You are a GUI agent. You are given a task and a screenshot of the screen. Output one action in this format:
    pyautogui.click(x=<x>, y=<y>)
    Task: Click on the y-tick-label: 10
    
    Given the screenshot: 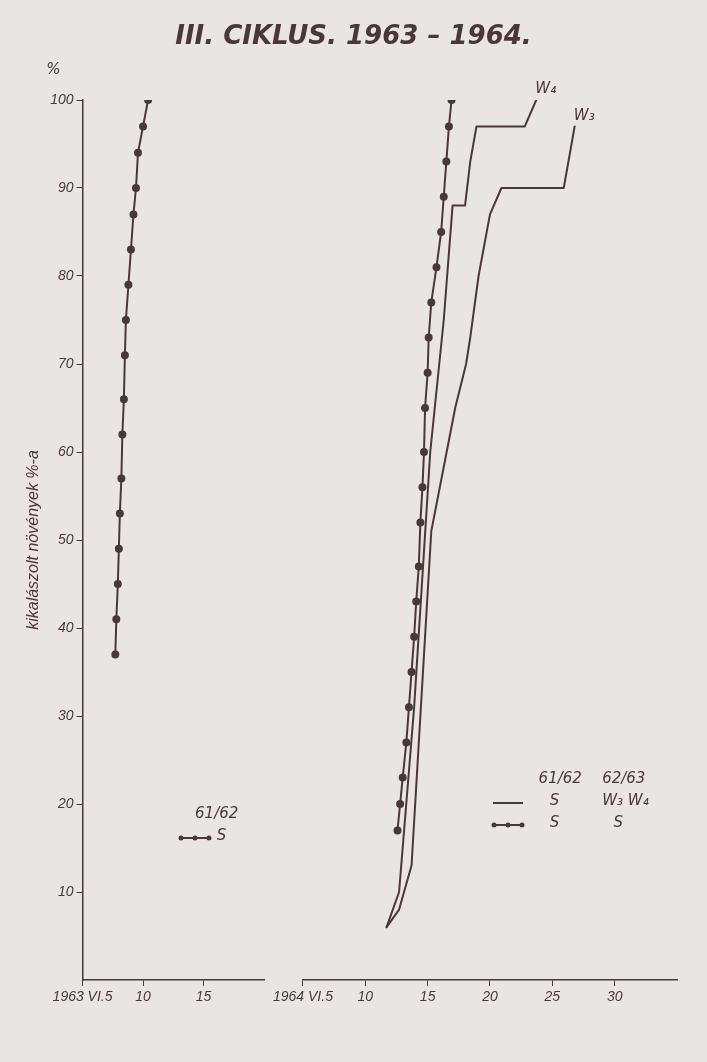 What is the action you would take?
    pyautogui.click(x=65, y=890)
    